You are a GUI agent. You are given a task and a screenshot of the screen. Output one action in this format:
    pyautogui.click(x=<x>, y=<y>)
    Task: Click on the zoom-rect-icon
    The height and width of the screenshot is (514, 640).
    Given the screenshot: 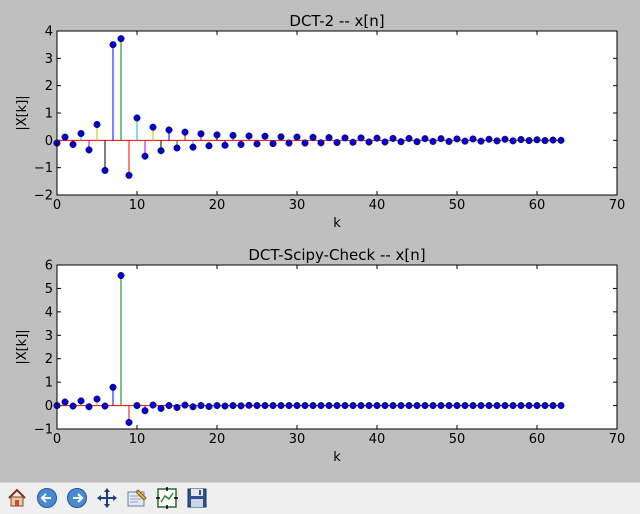 What is the action you would take?
    pyautogui.click(x=137, y=498)
    